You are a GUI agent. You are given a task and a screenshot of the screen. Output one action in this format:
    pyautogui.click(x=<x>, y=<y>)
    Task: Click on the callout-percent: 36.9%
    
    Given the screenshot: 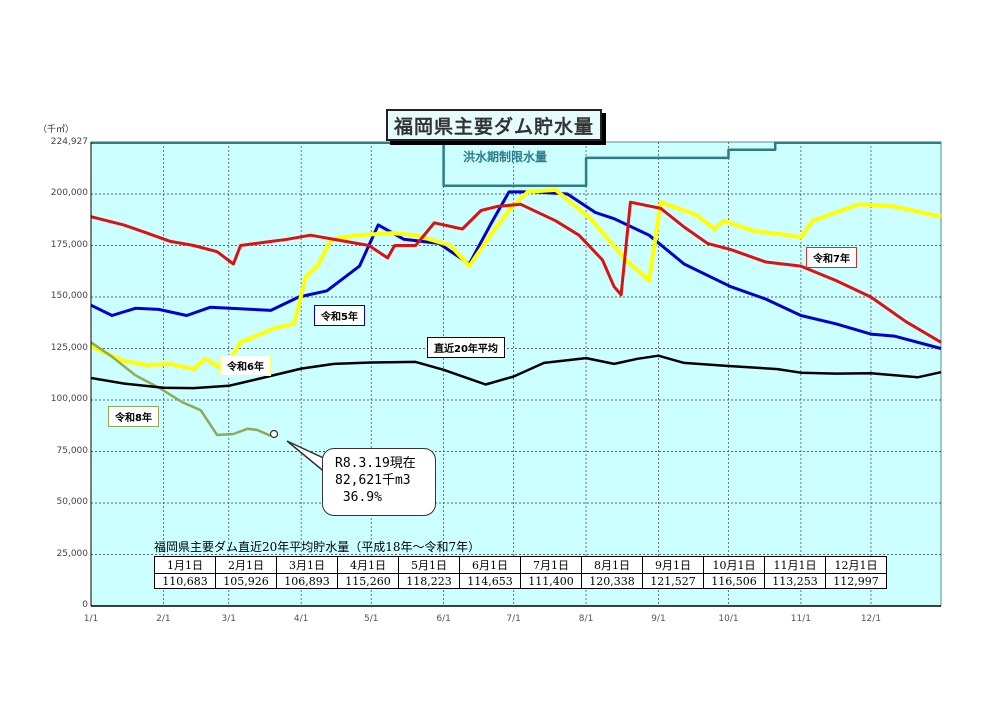 What is the action you would take?
    pyautogui.click(x=358, y=497)
    